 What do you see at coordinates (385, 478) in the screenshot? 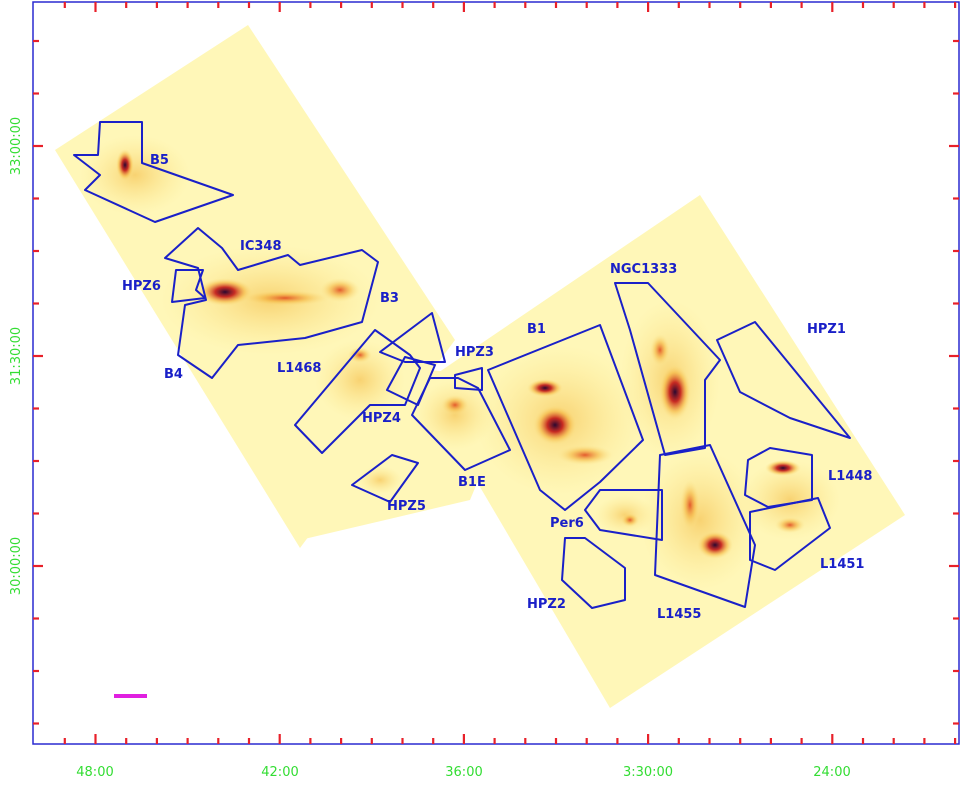
I see `outline-hpz5` at bounding box center [385, 478].